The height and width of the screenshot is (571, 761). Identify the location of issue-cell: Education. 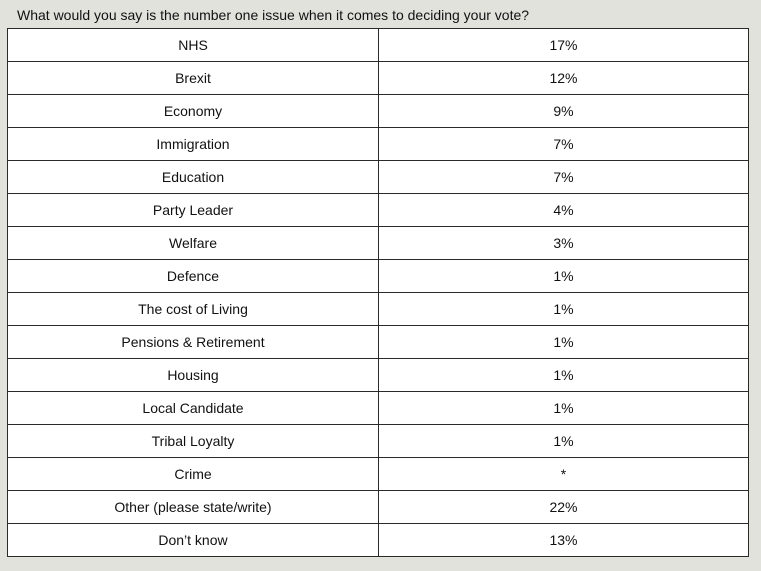
(193, 177).